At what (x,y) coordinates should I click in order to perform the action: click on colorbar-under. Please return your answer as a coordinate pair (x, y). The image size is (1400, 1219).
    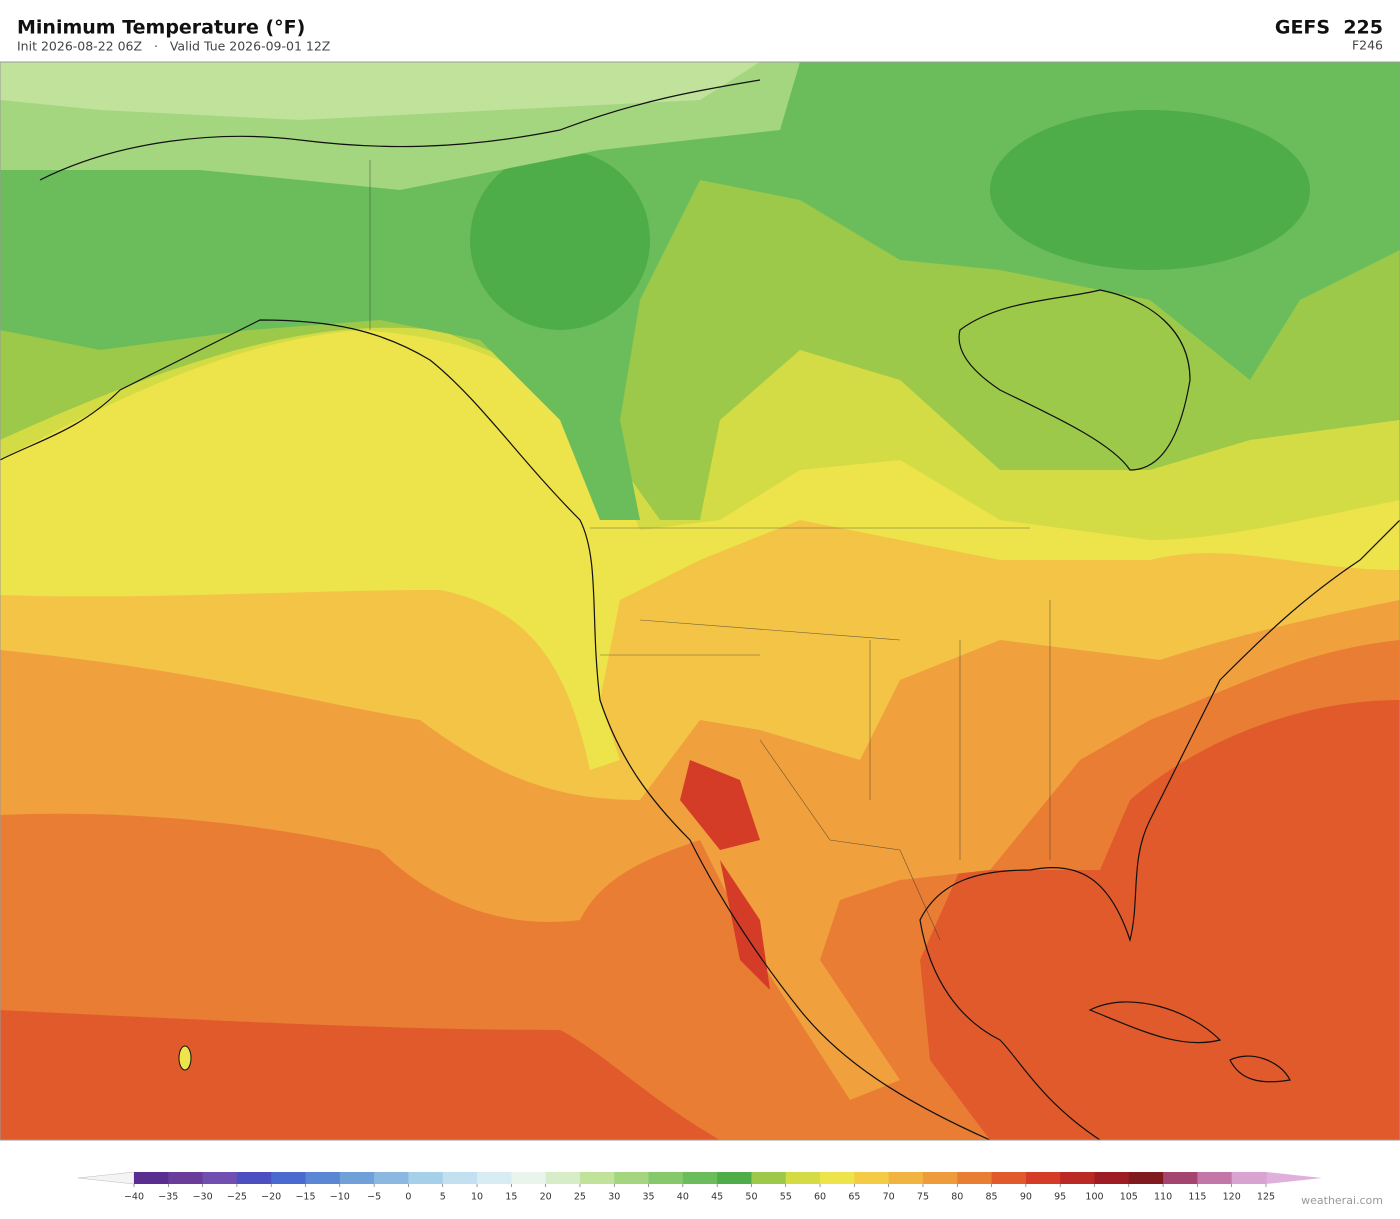
    Looking at the image, I should click on (106, 1178).